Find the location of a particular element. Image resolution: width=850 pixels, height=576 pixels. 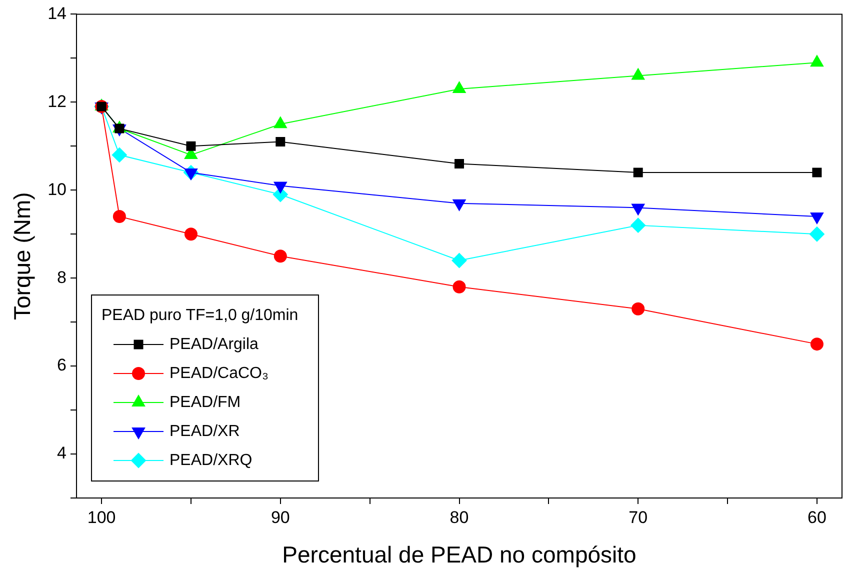

y-tick-label: 6 is located at coordinates (62, 365).